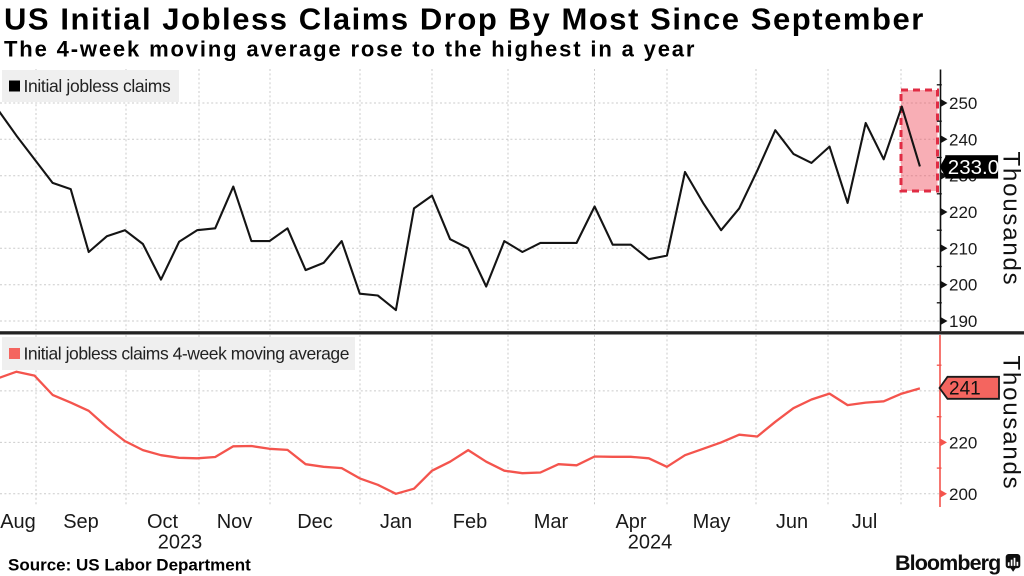  I want to click on svg-text: Sep, so click(81, 522).